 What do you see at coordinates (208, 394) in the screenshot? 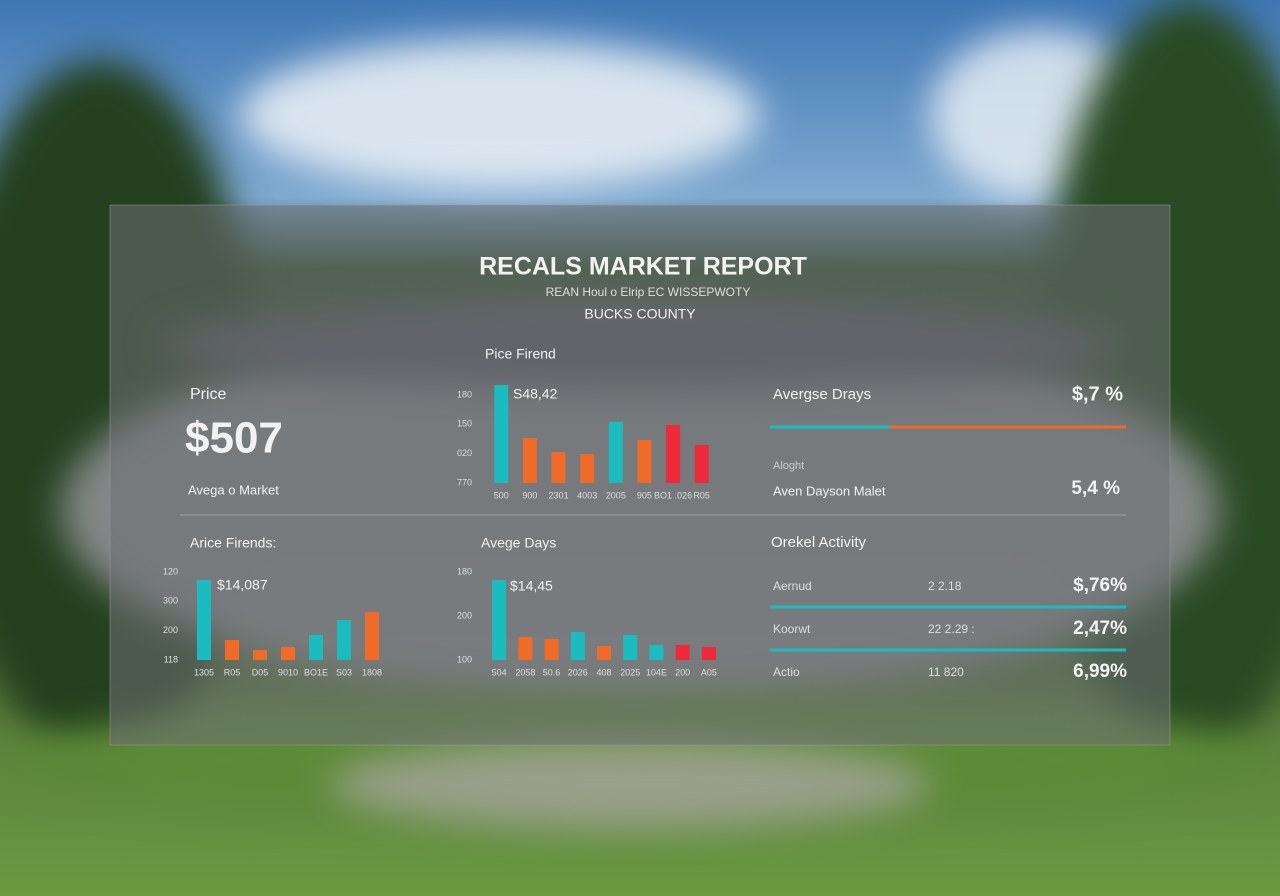
I see `price-label: Price` at bounding box center [208, 394].